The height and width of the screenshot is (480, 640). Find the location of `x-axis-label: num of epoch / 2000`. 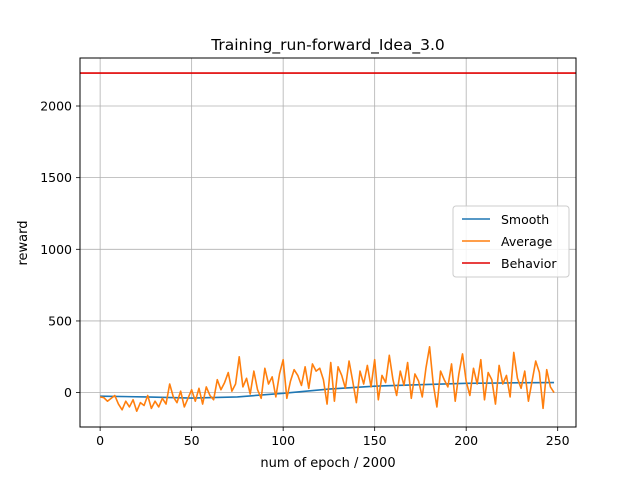

x-axis-label: num of epoch / 2000 is located at coordinates (327, 463).